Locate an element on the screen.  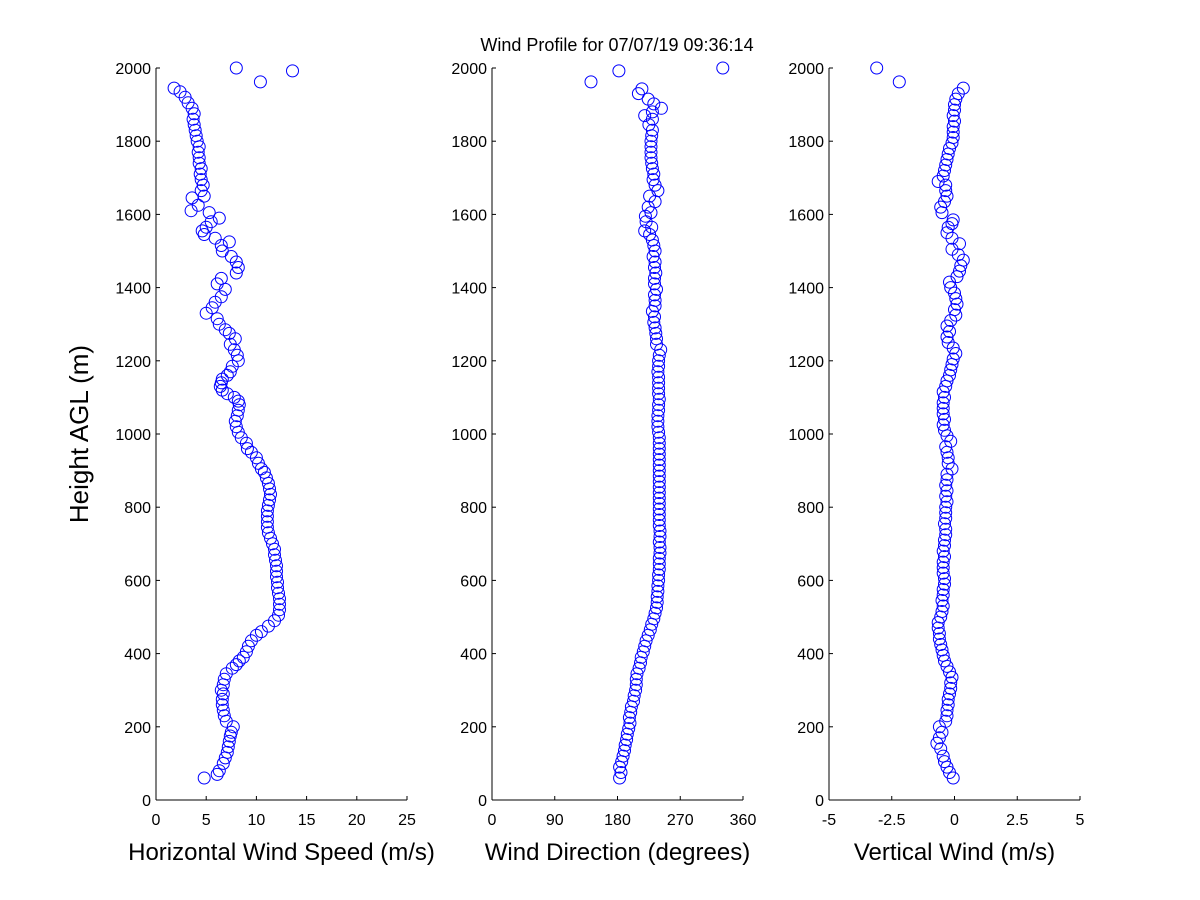
x-tick-label: 15 is located at coordinates (307, 820).